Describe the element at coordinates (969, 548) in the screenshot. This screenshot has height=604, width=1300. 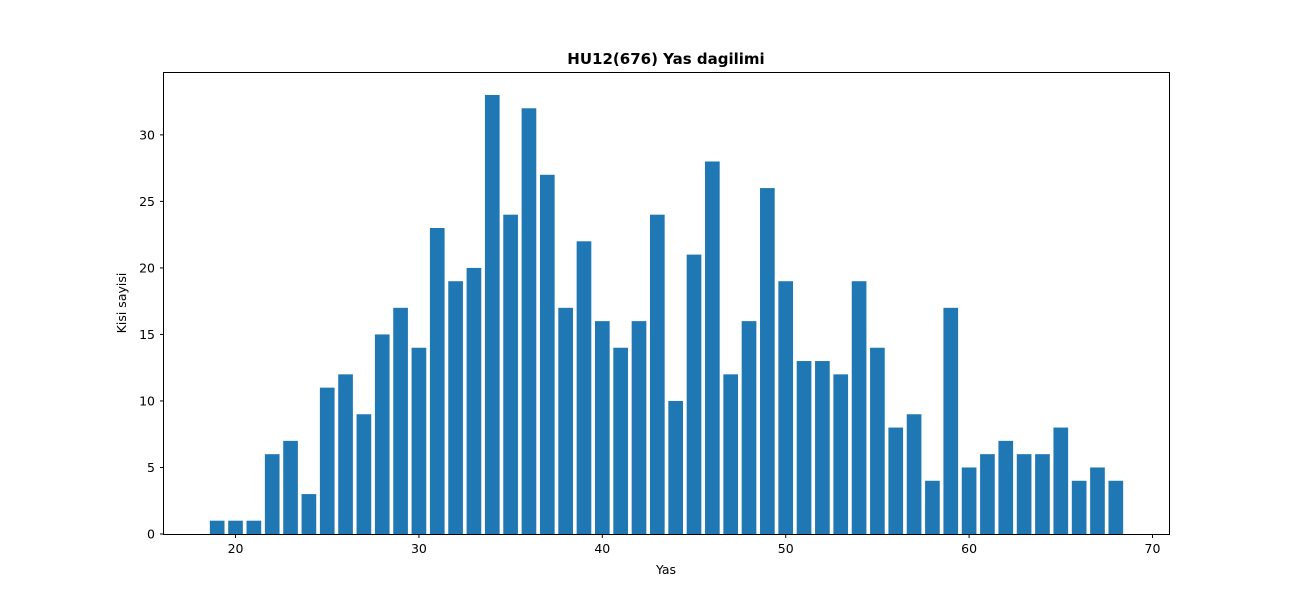
I see `x-tick-label: 60` at that location.